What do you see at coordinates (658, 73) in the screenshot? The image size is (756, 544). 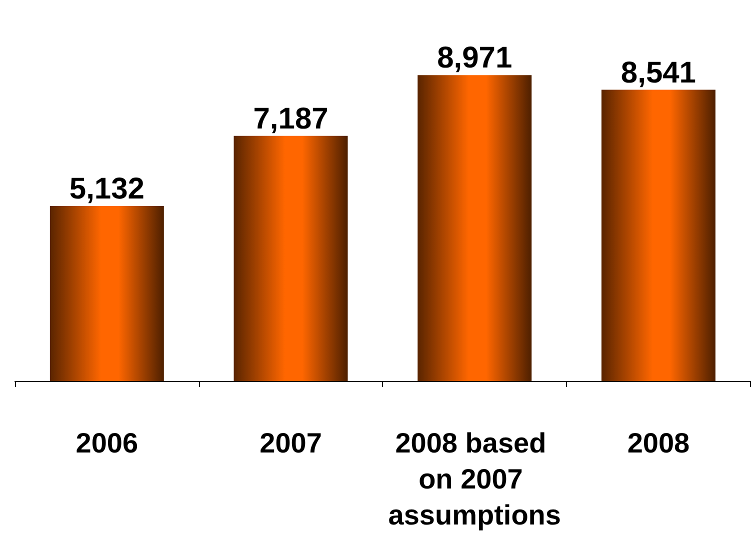 I see `data-label: 8,541` at bounding box center [658, 73].